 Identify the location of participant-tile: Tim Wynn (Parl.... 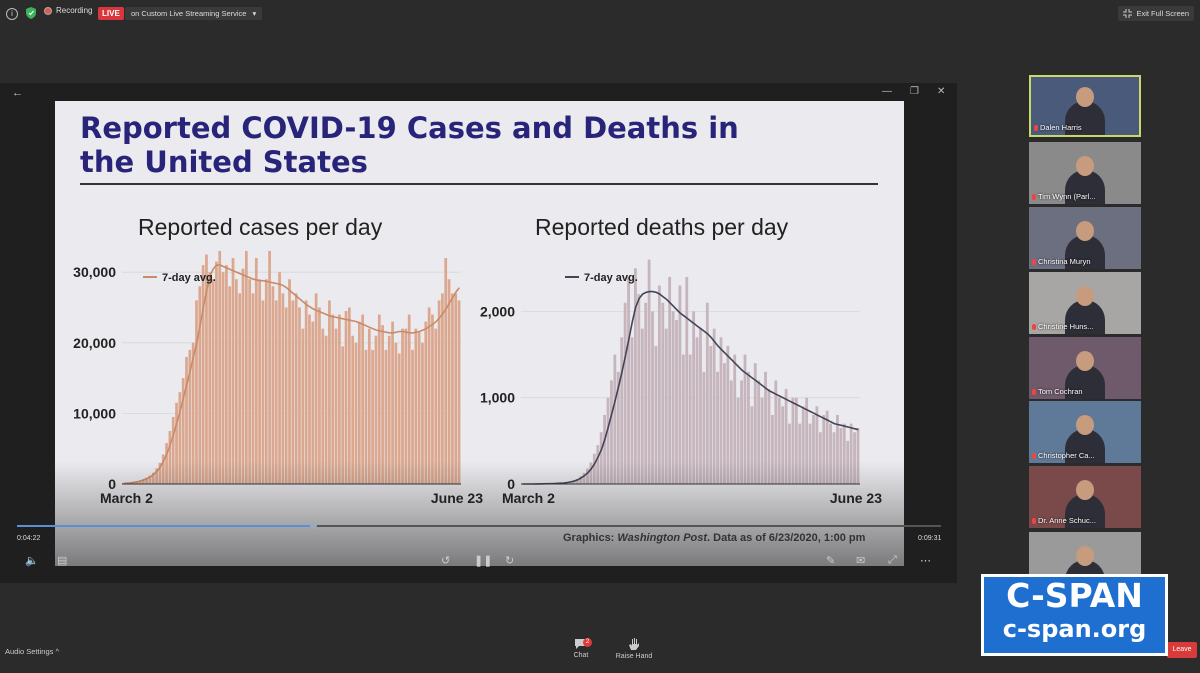
(1085, 173).